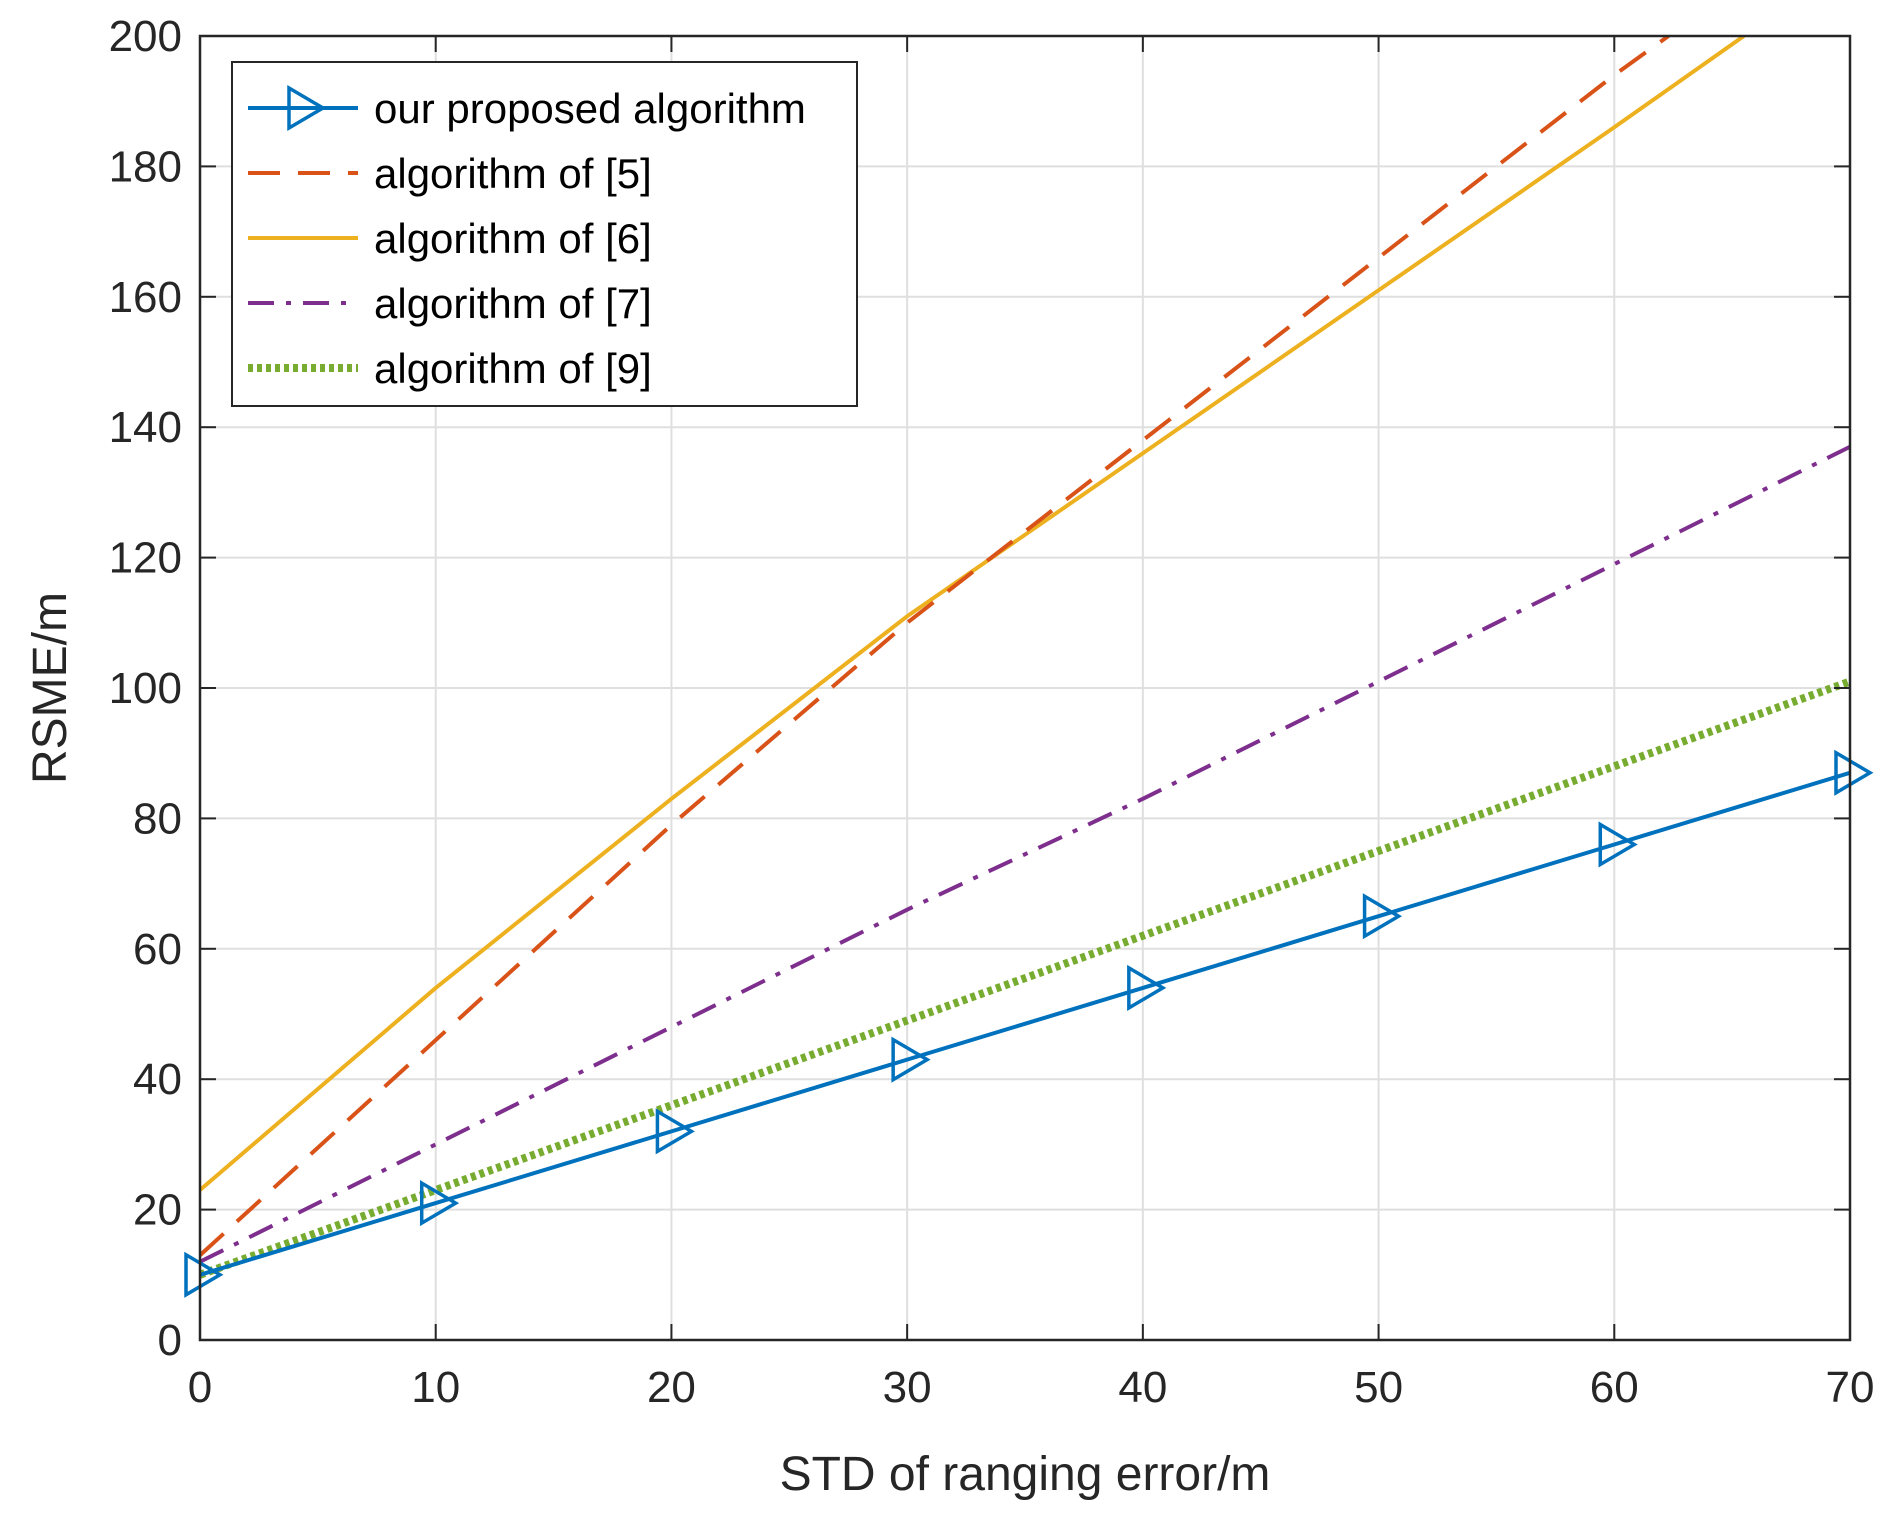 The width and height of the screenshot is (1891, 1520). What do you see at coordinates (1850, 1387) in the screenshot?
I see `x-tick-label: 70` at bounding box center [1850, 1387].